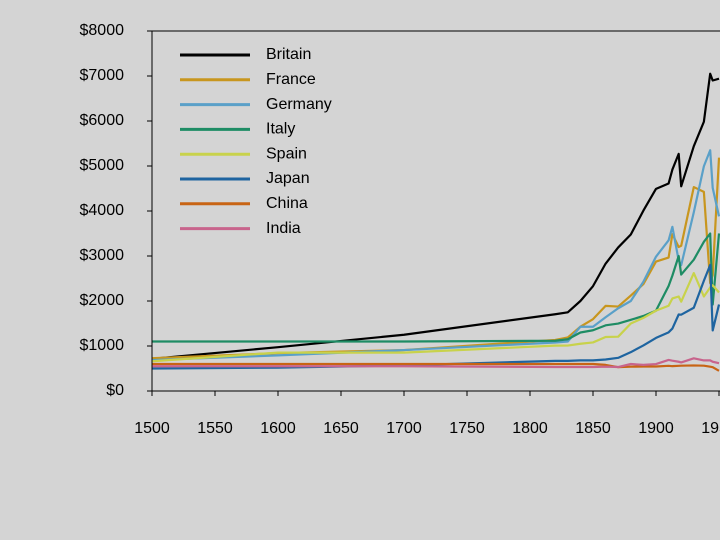 This screenshot has width=720, height=540. Describe the element at coordinates (102, 300) in the screenshot. I see `y-tick-label: $2000` at that location.